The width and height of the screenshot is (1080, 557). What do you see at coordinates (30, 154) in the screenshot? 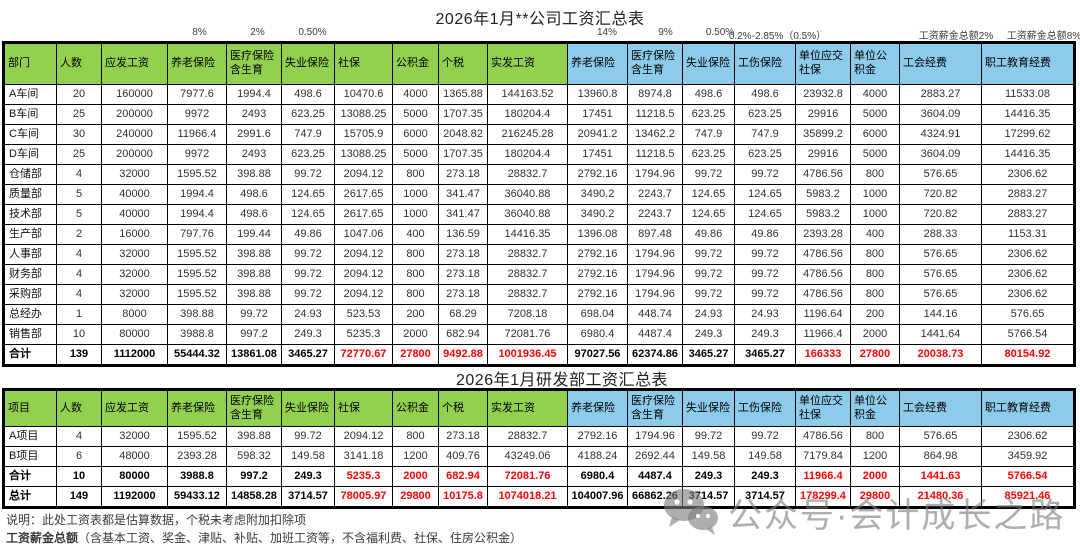
I see `cell: D车间` at bounding box center [30, 154].